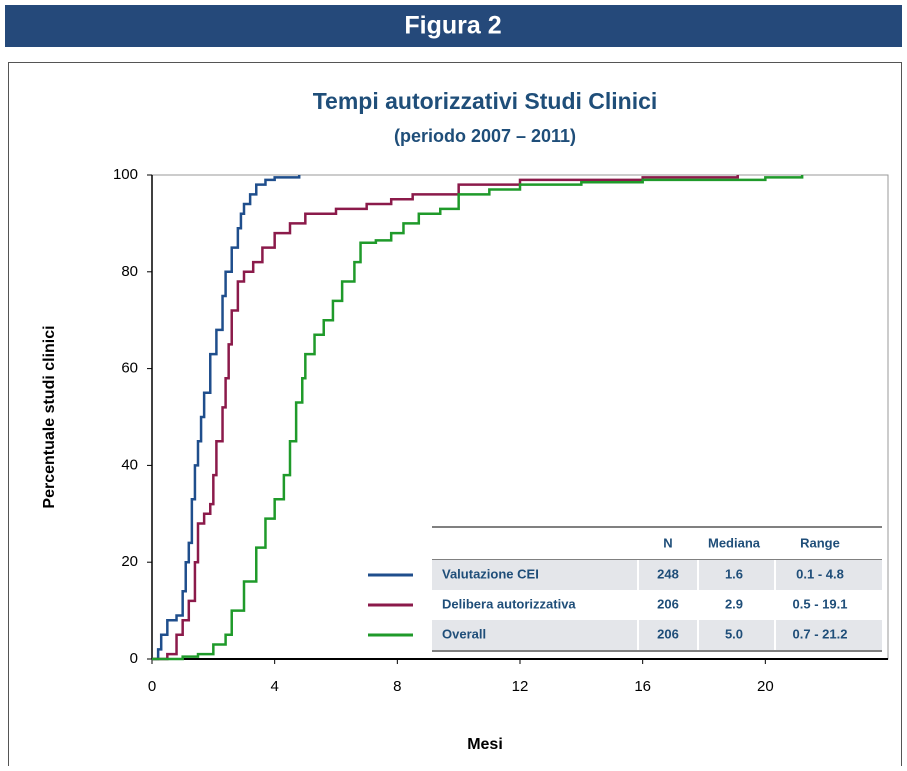 This screenshot has width=907, height=771. What do you see at coordinates (642, 686) in the screenshot?
I see `x-tick-label: 16` at bounding box center [642, 686].